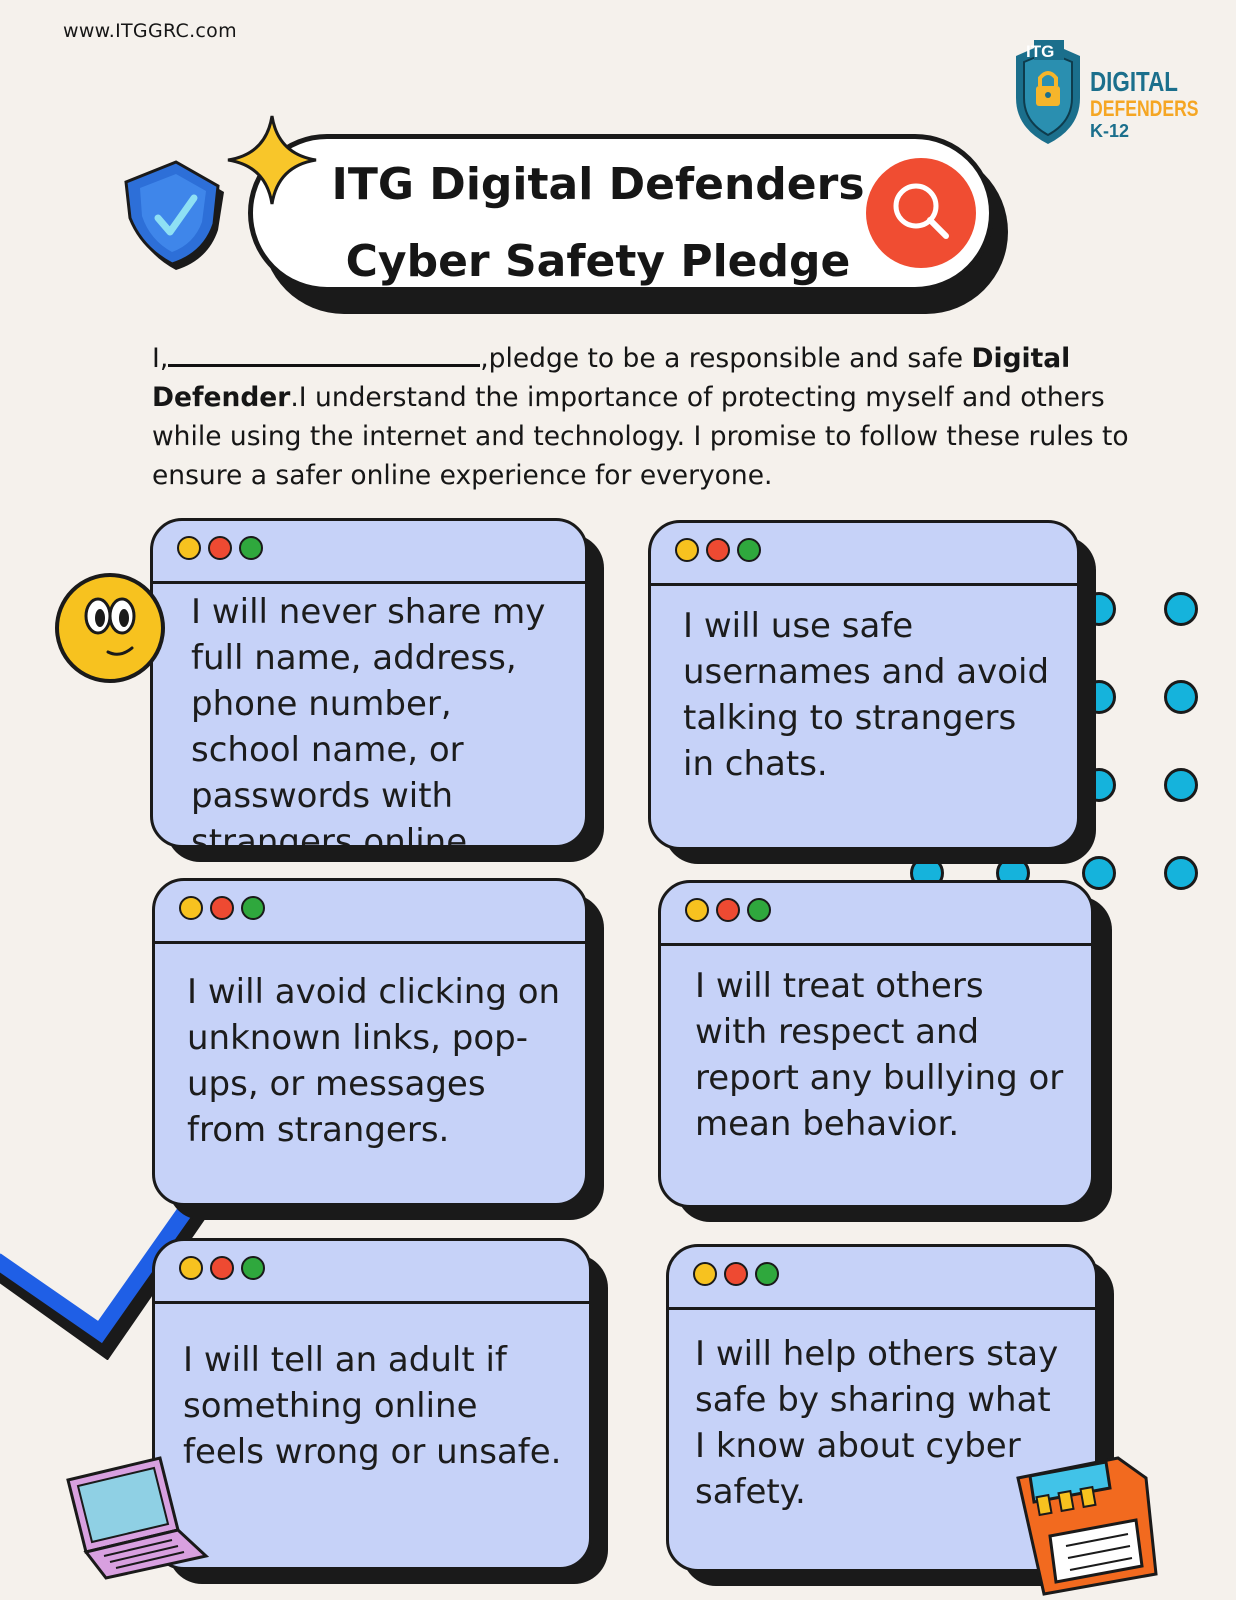 Image resolution: width=1236 pixels, height=1600 pixels. What do you see at coordinates (726, 358) in the screenshot?
I see `pledge-after-blank: ,pledge to be a responsible and safe` at bounding box center [726, 358].